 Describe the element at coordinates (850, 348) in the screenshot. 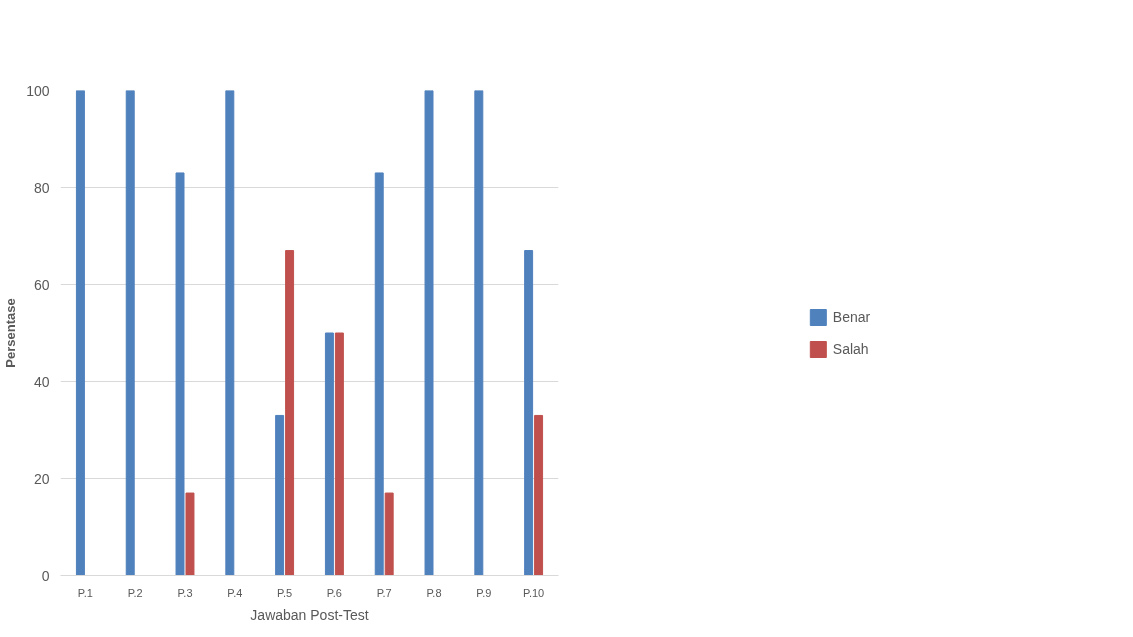

I see `legend-label: Salah` at that location.